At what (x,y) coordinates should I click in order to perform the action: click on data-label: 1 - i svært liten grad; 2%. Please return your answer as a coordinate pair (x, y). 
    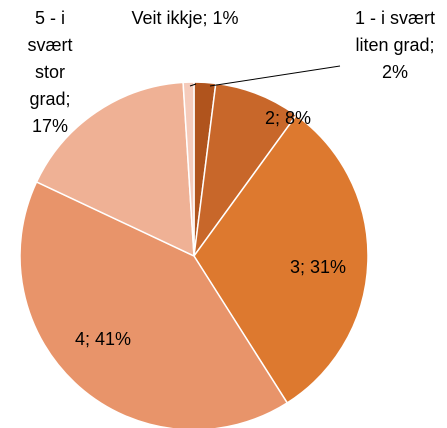
    Looking at the image, I should click on (394, 45).